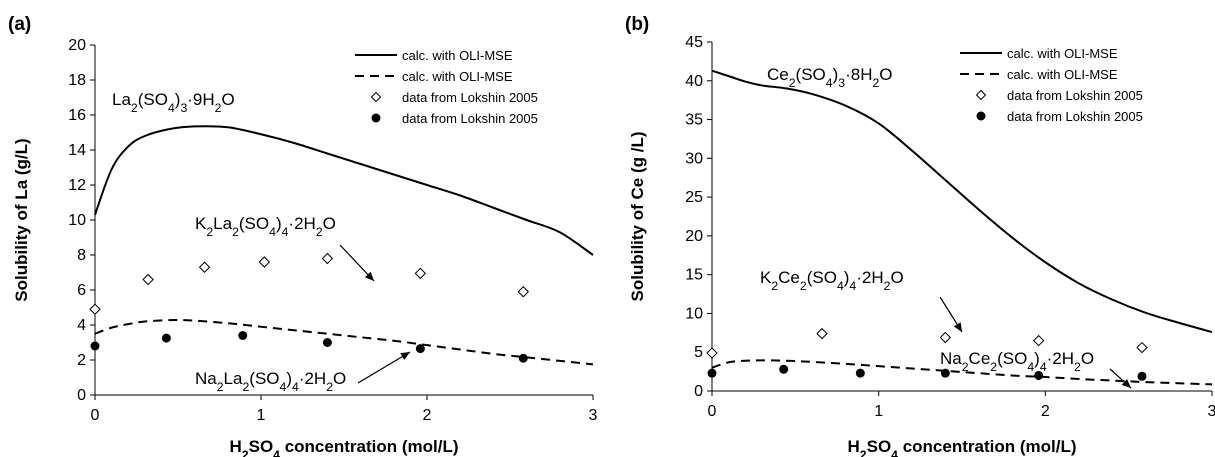 This screenshot has height=457, width=1215. Describe the element at coordinates (201, 223) in the screenshot. I see `text-run: K` at that location.